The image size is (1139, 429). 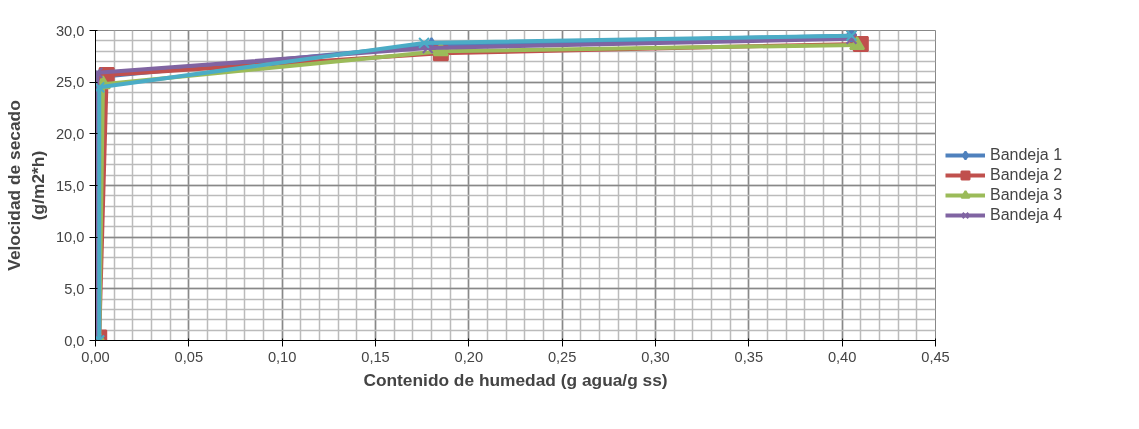 What do you see at coordinates (70, 30) in the screenshot?
I see `y-tick-label: 30,0` at bounding box center [70, 30].